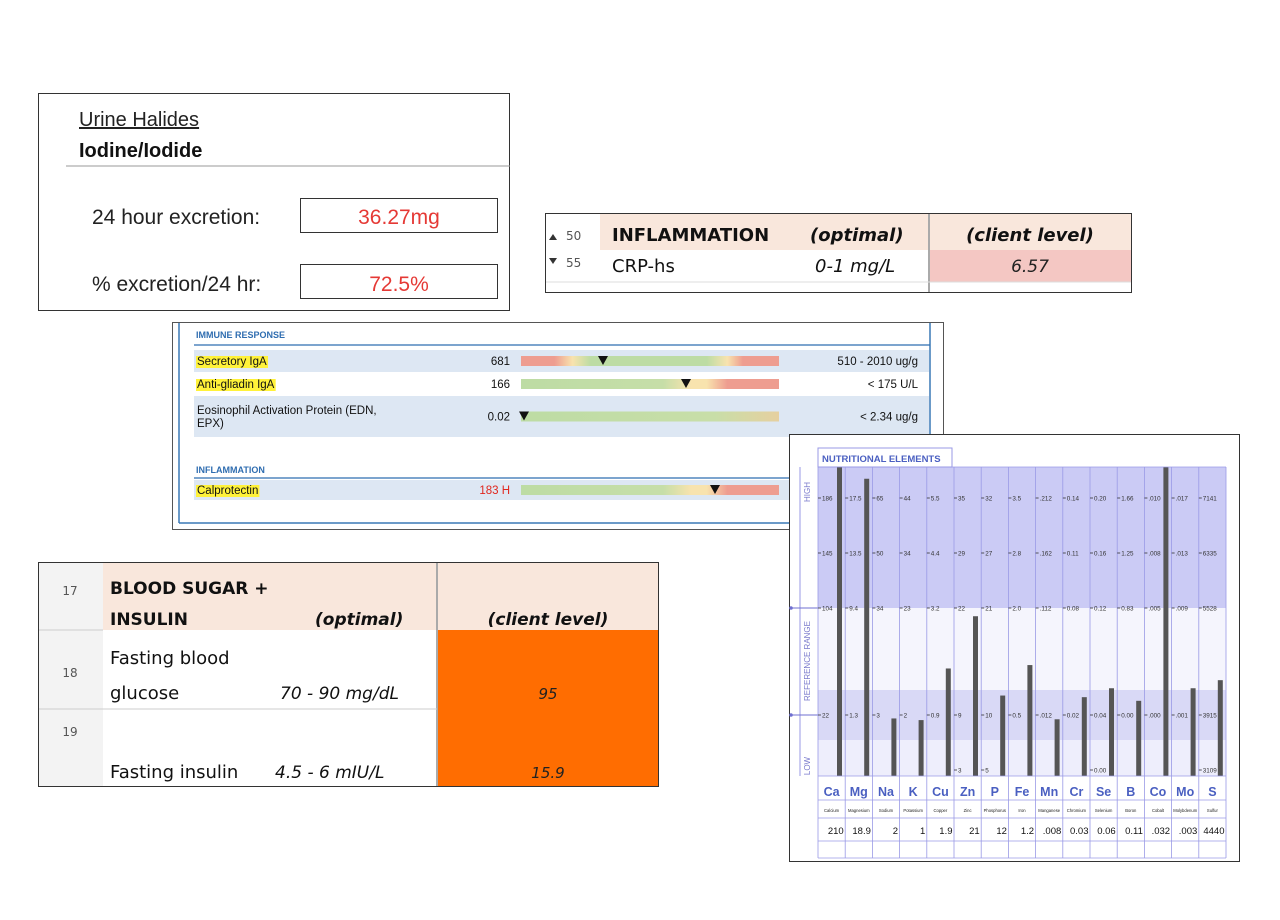 This screenshot has width=1280, height=920. I want to click on row-optimal: 70 - 90 mg/dL, so click(339, 694).